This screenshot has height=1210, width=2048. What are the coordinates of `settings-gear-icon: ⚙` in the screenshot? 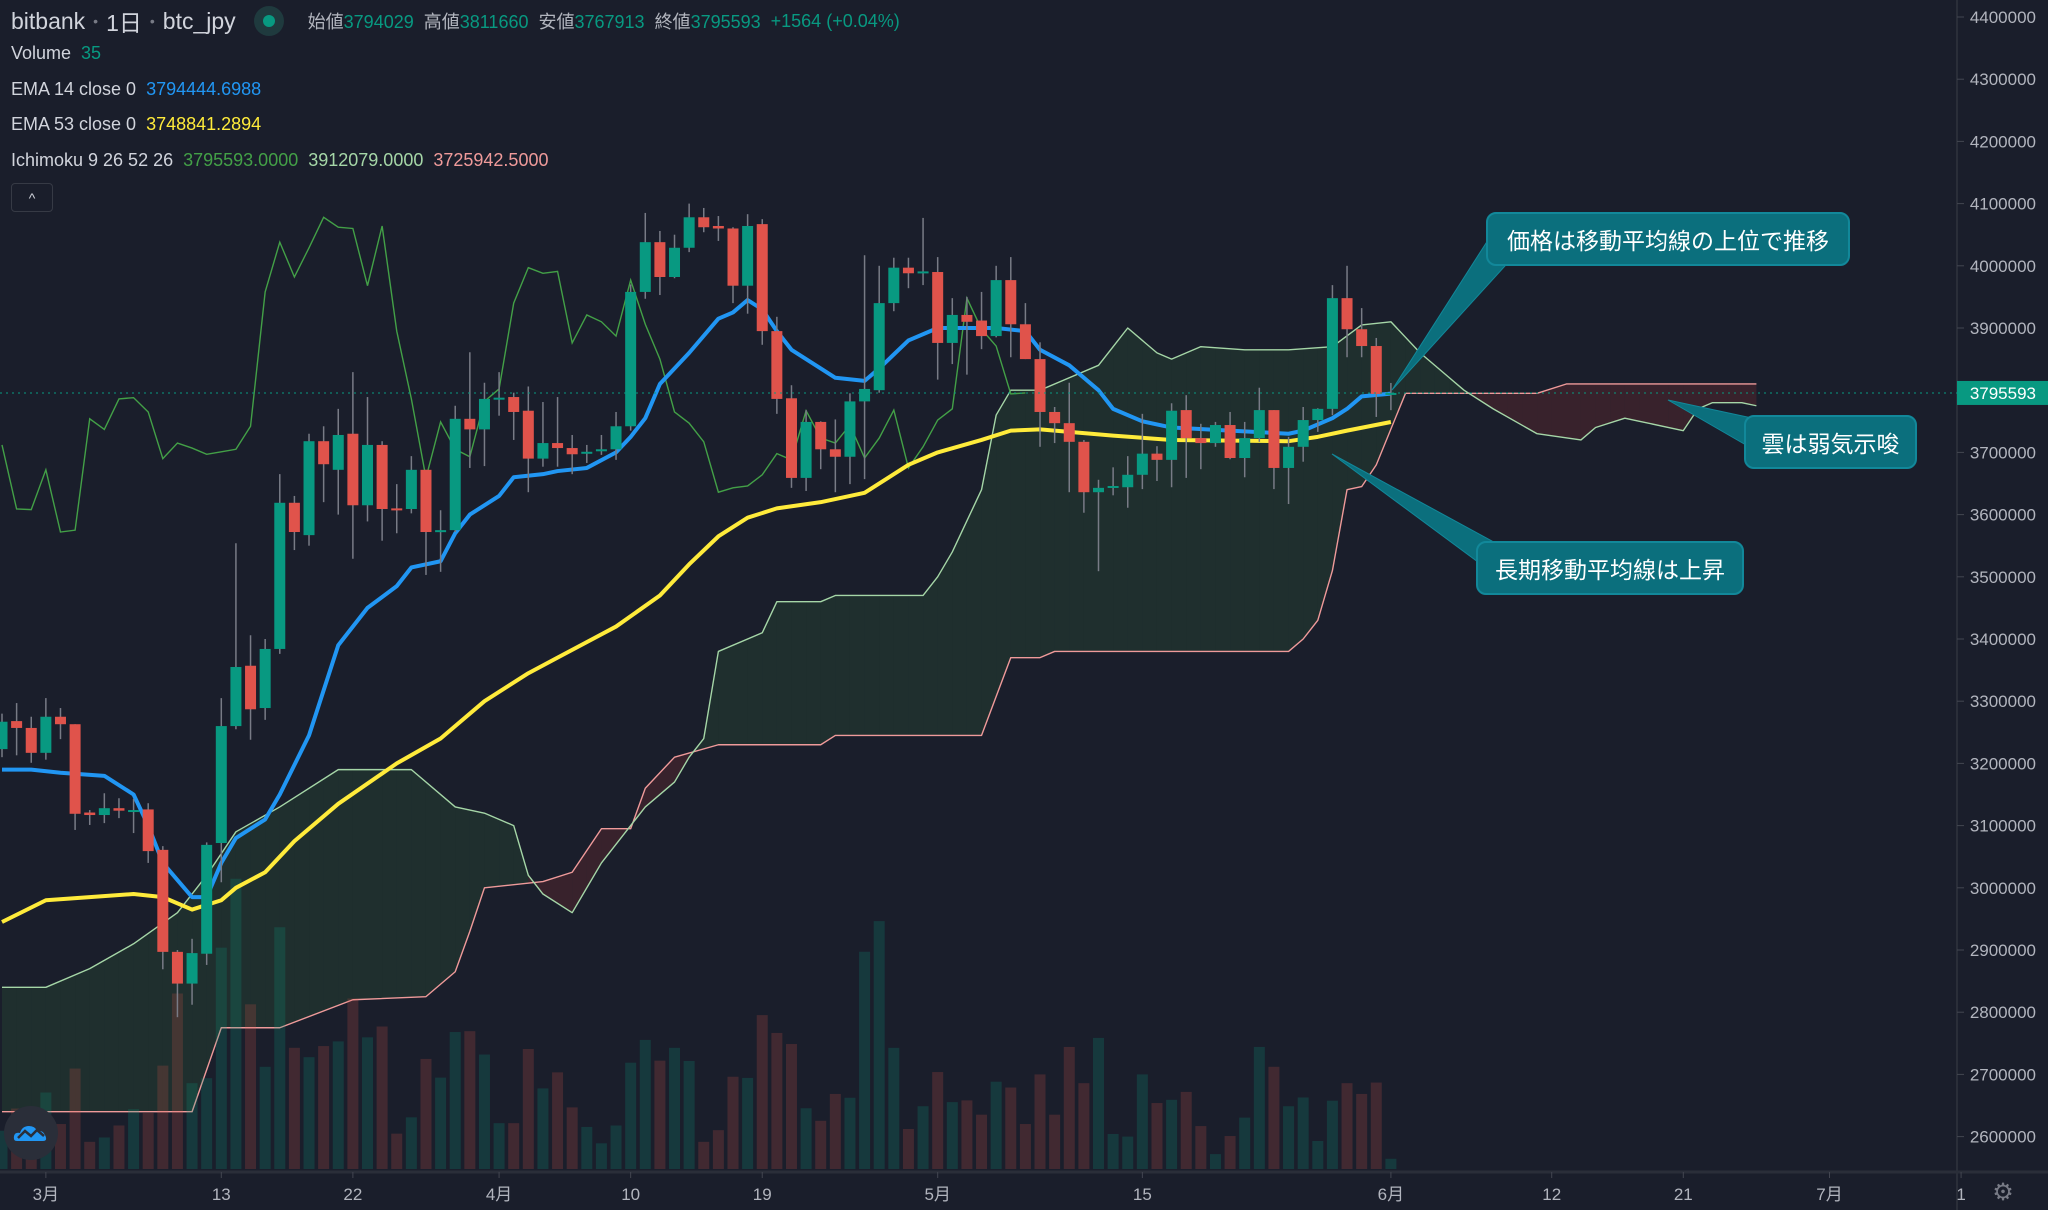 It's located at (2003, 1192).